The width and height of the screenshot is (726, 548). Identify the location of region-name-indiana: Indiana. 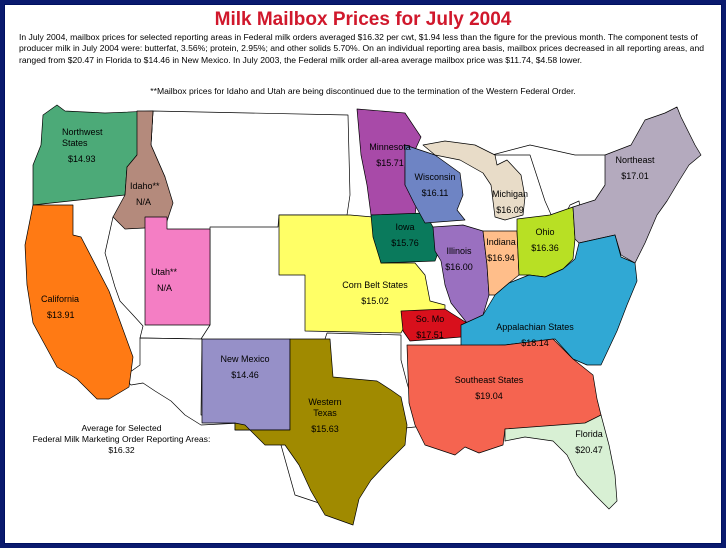
(501, 242).